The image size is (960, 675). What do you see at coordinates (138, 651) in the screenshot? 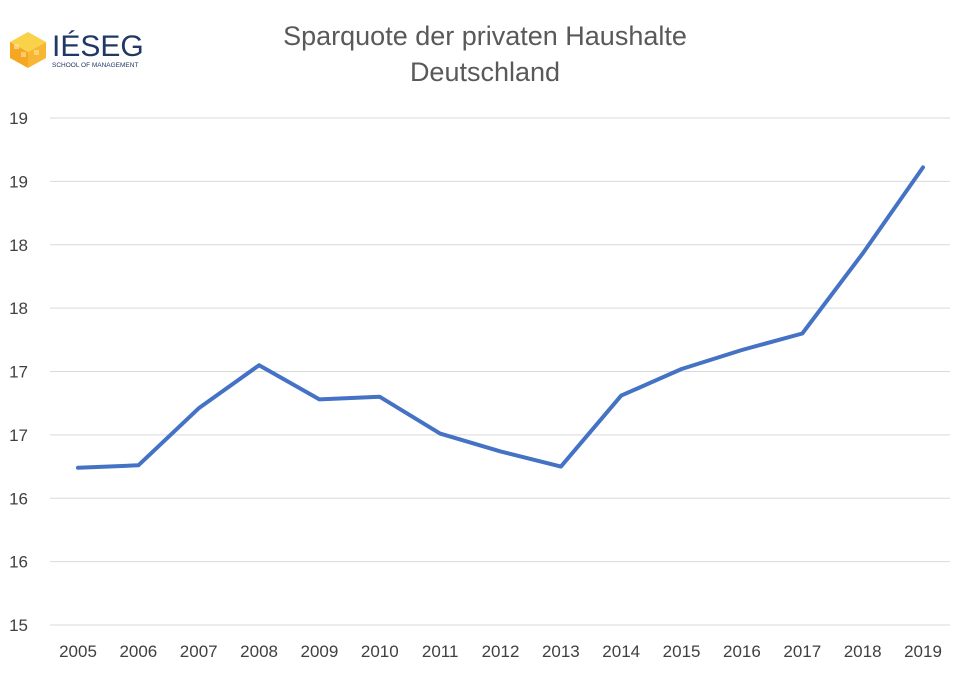
I see `x-tick-label: 2006` at bounding box center [138, 651].